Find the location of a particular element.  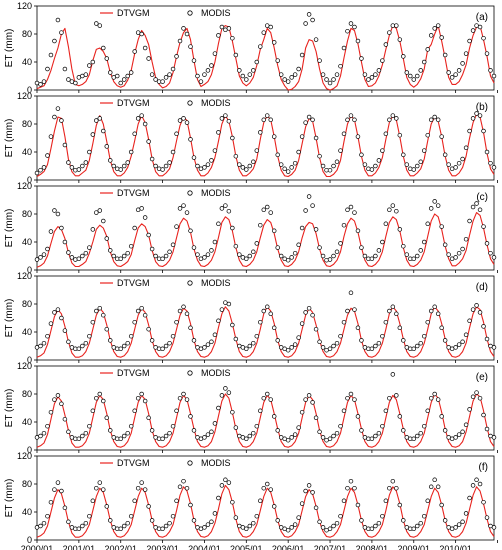

y-tick-label: 120 is located at coordinates (24, 366).